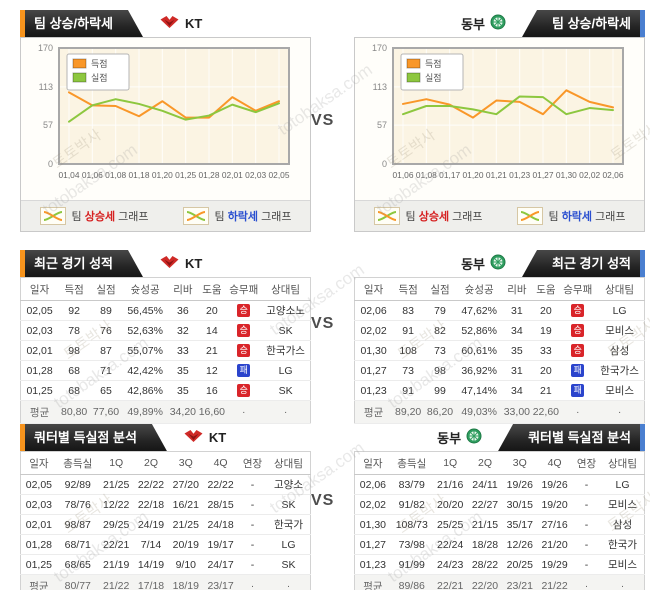 This screenshot has width=650, height=590. I want to click on x-axis-tick: 02,05, so click(279, 175).